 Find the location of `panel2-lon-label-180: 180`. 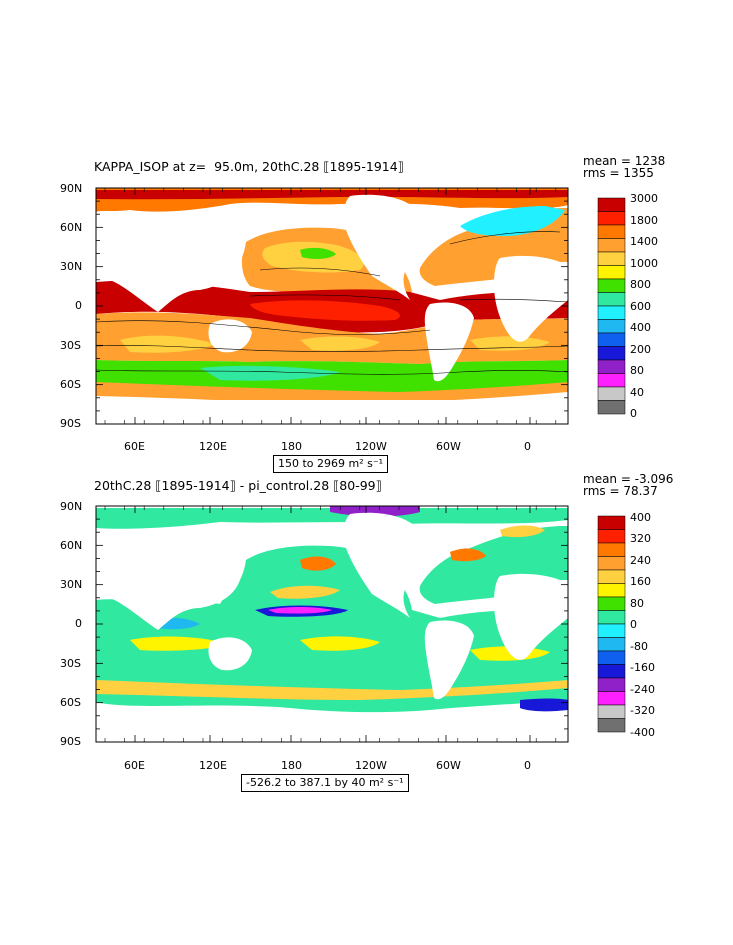

panel2-lon-label-180: 180 is located at coordinates (291, 765).